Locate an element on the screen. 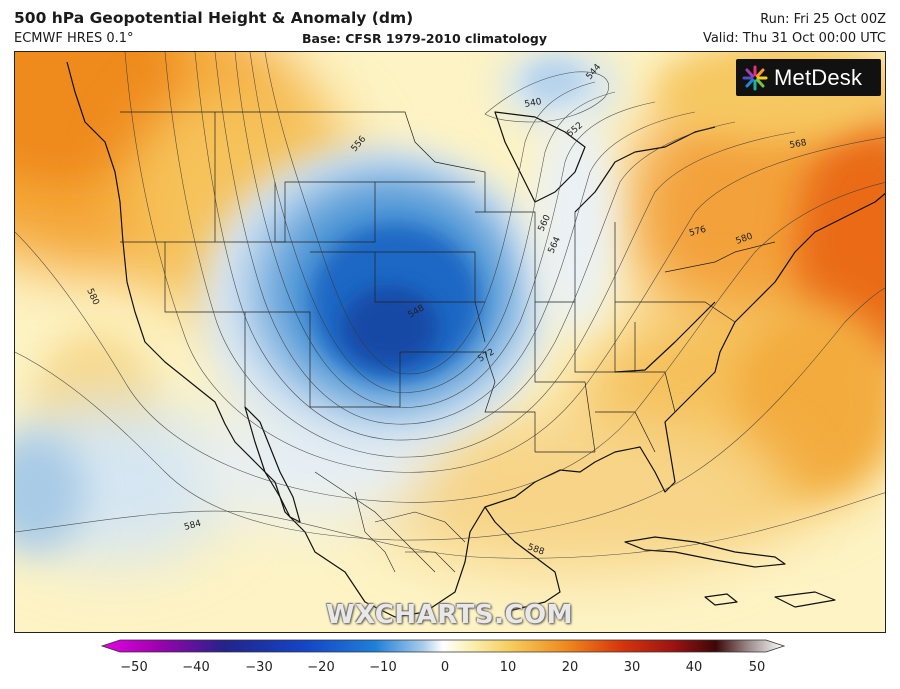  metdesk-logo-text: MetDesk is located at coordinates (818, 77).